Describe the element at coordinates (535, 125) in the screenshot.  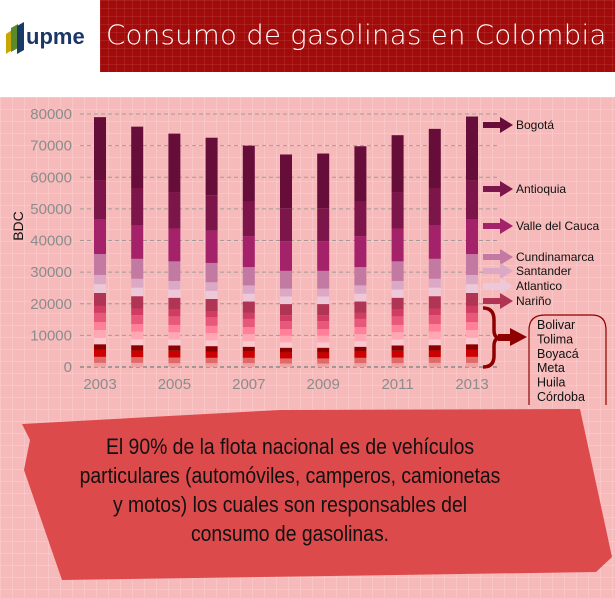
I see `legend-label: Bogotá` at that location.